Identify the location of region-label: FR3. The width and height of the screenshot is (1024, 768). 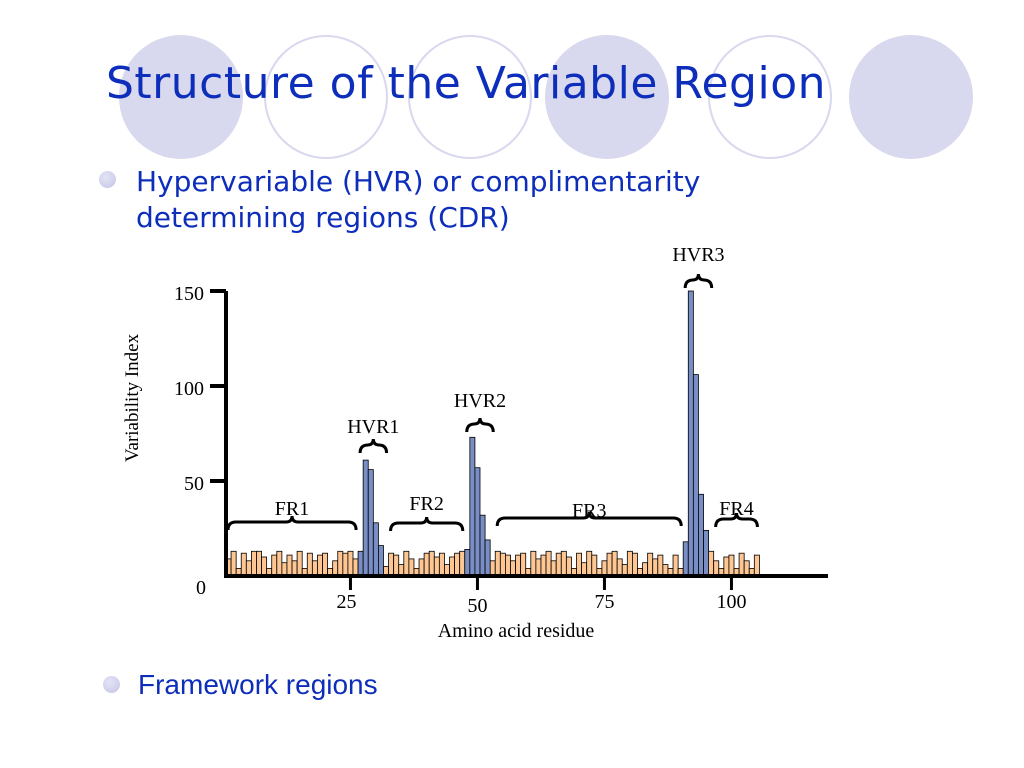
(589, 511).